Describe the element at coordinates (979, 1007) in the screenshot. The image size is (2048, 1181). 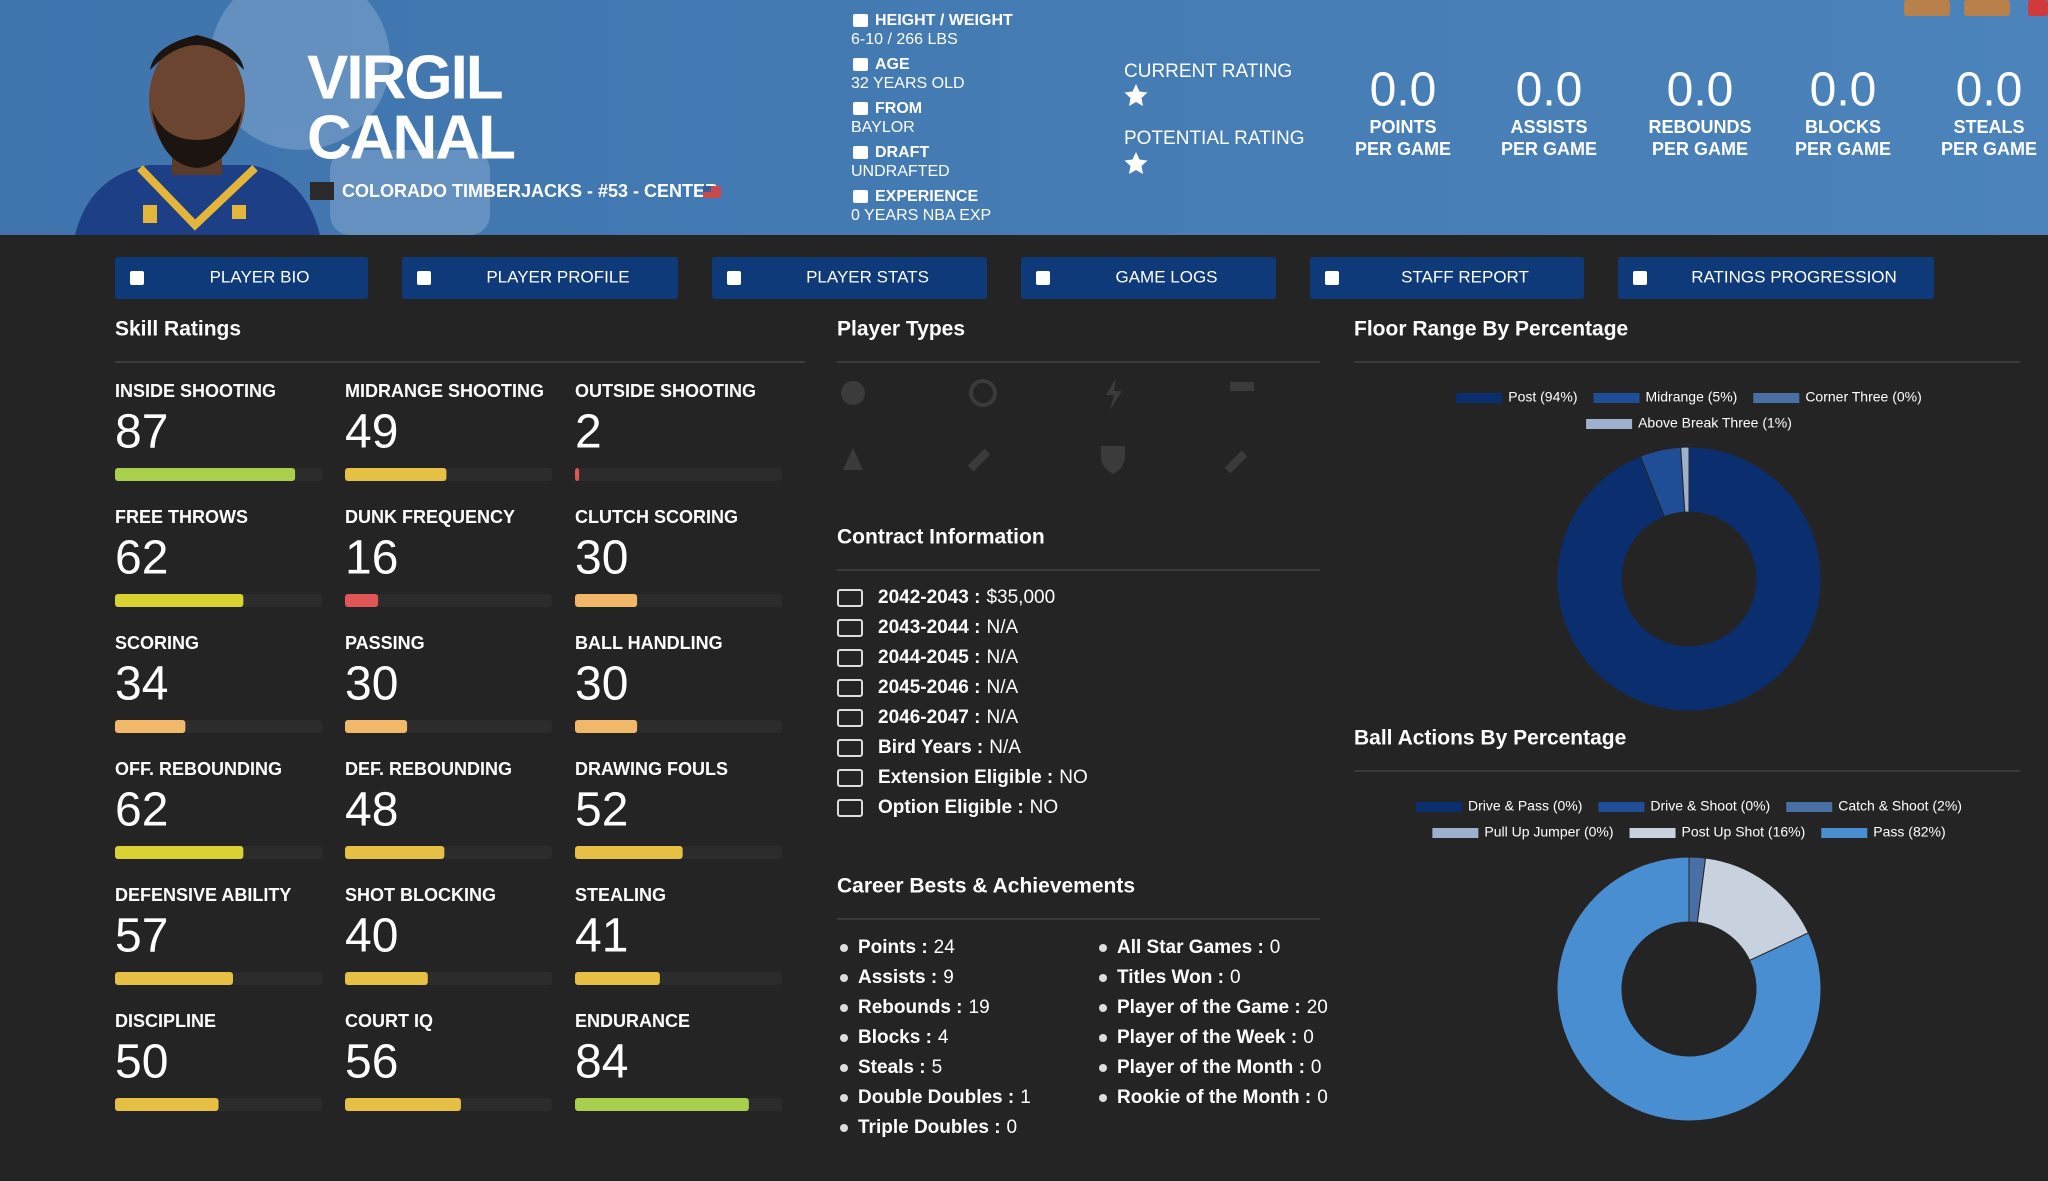
I see `career-value: 19` at that location.